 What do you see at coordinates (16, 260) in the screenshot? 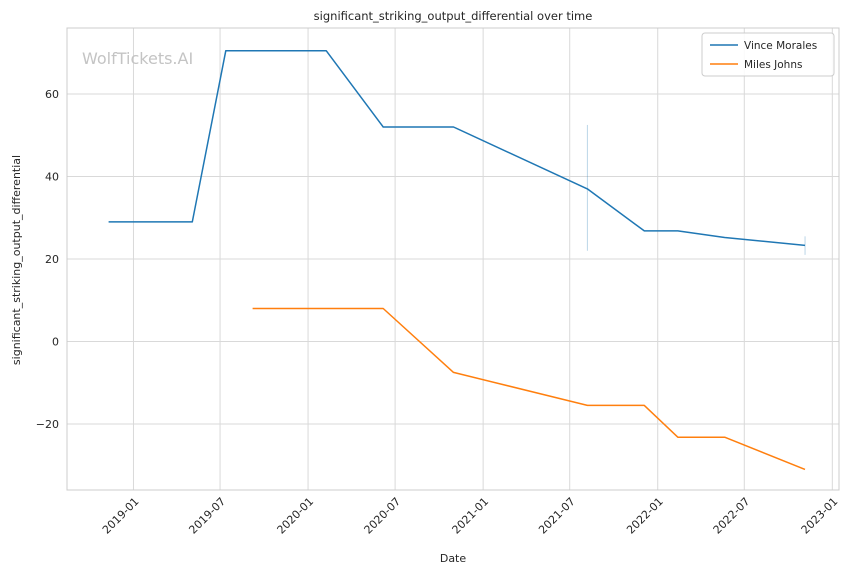
I see `y-axis-label: significant_striking_output_differential` at bounding box center [16, 260].